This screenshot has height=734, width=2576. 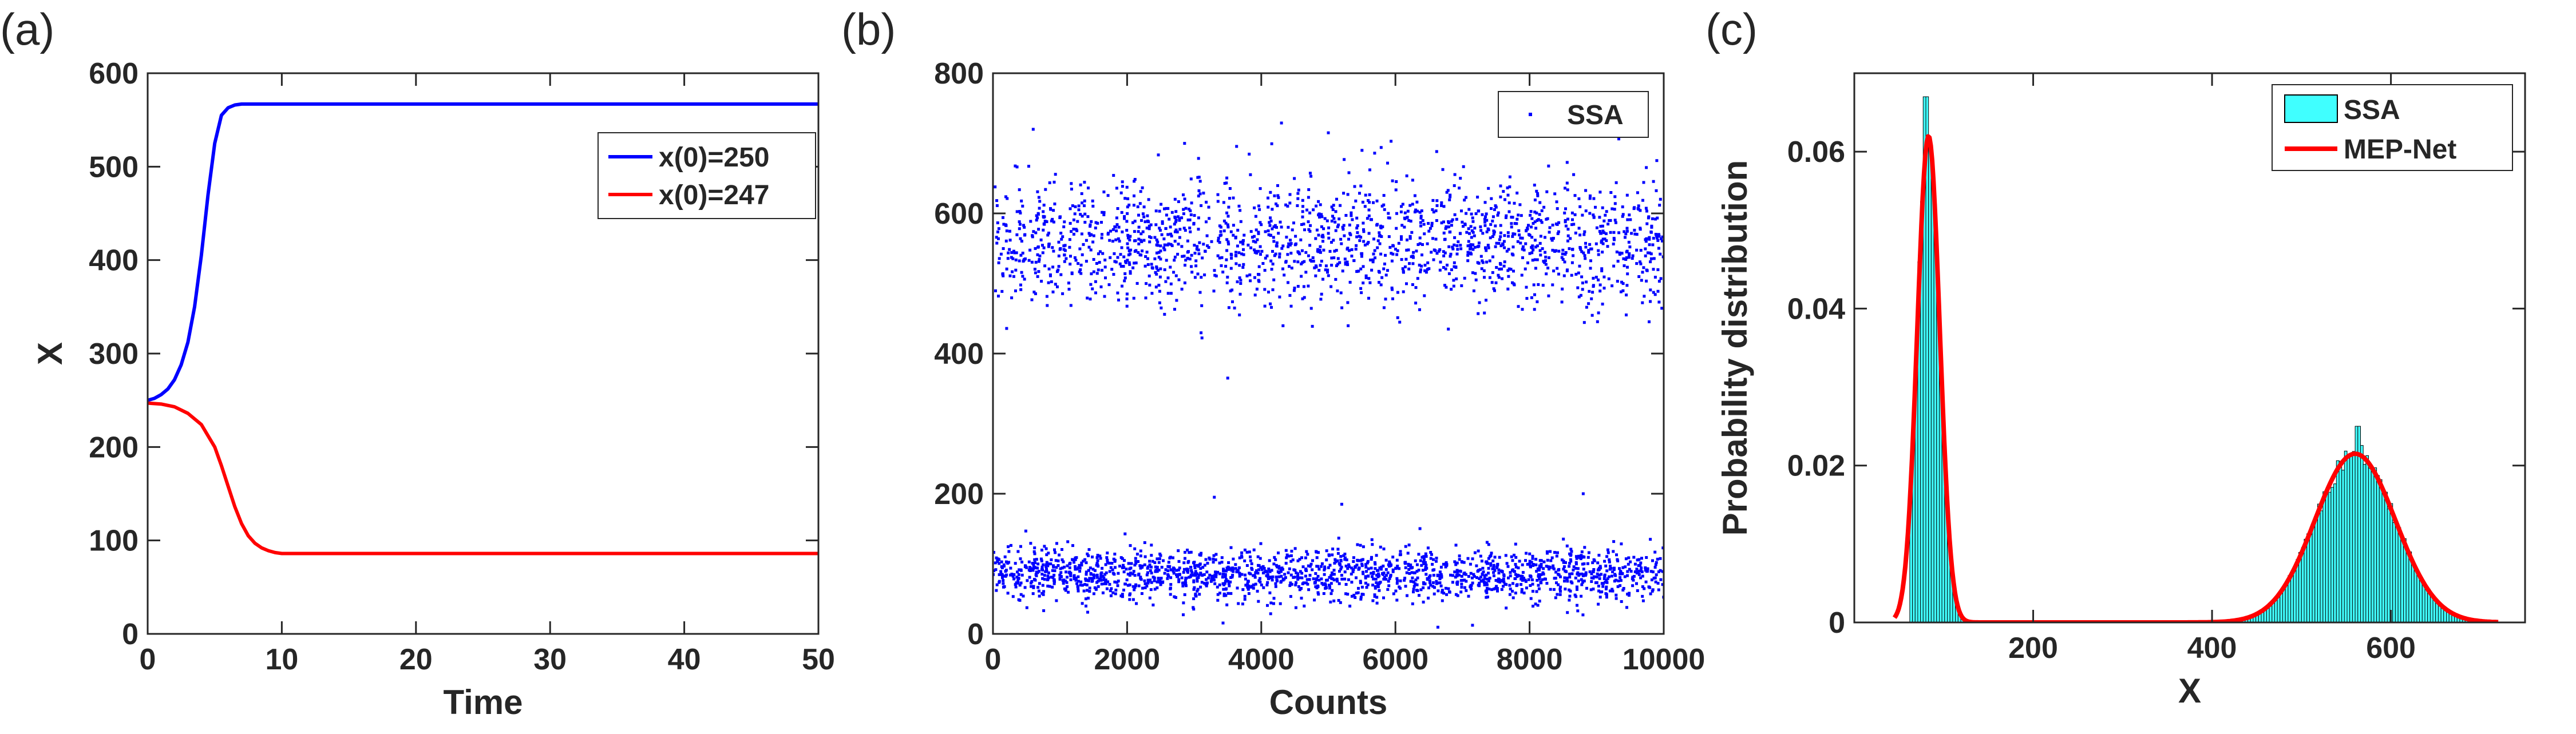 What do you see at coordinates (1664, 659) in the screenshot?
I see `x-tick-label: 10000` at bounding box center [1664, 659].